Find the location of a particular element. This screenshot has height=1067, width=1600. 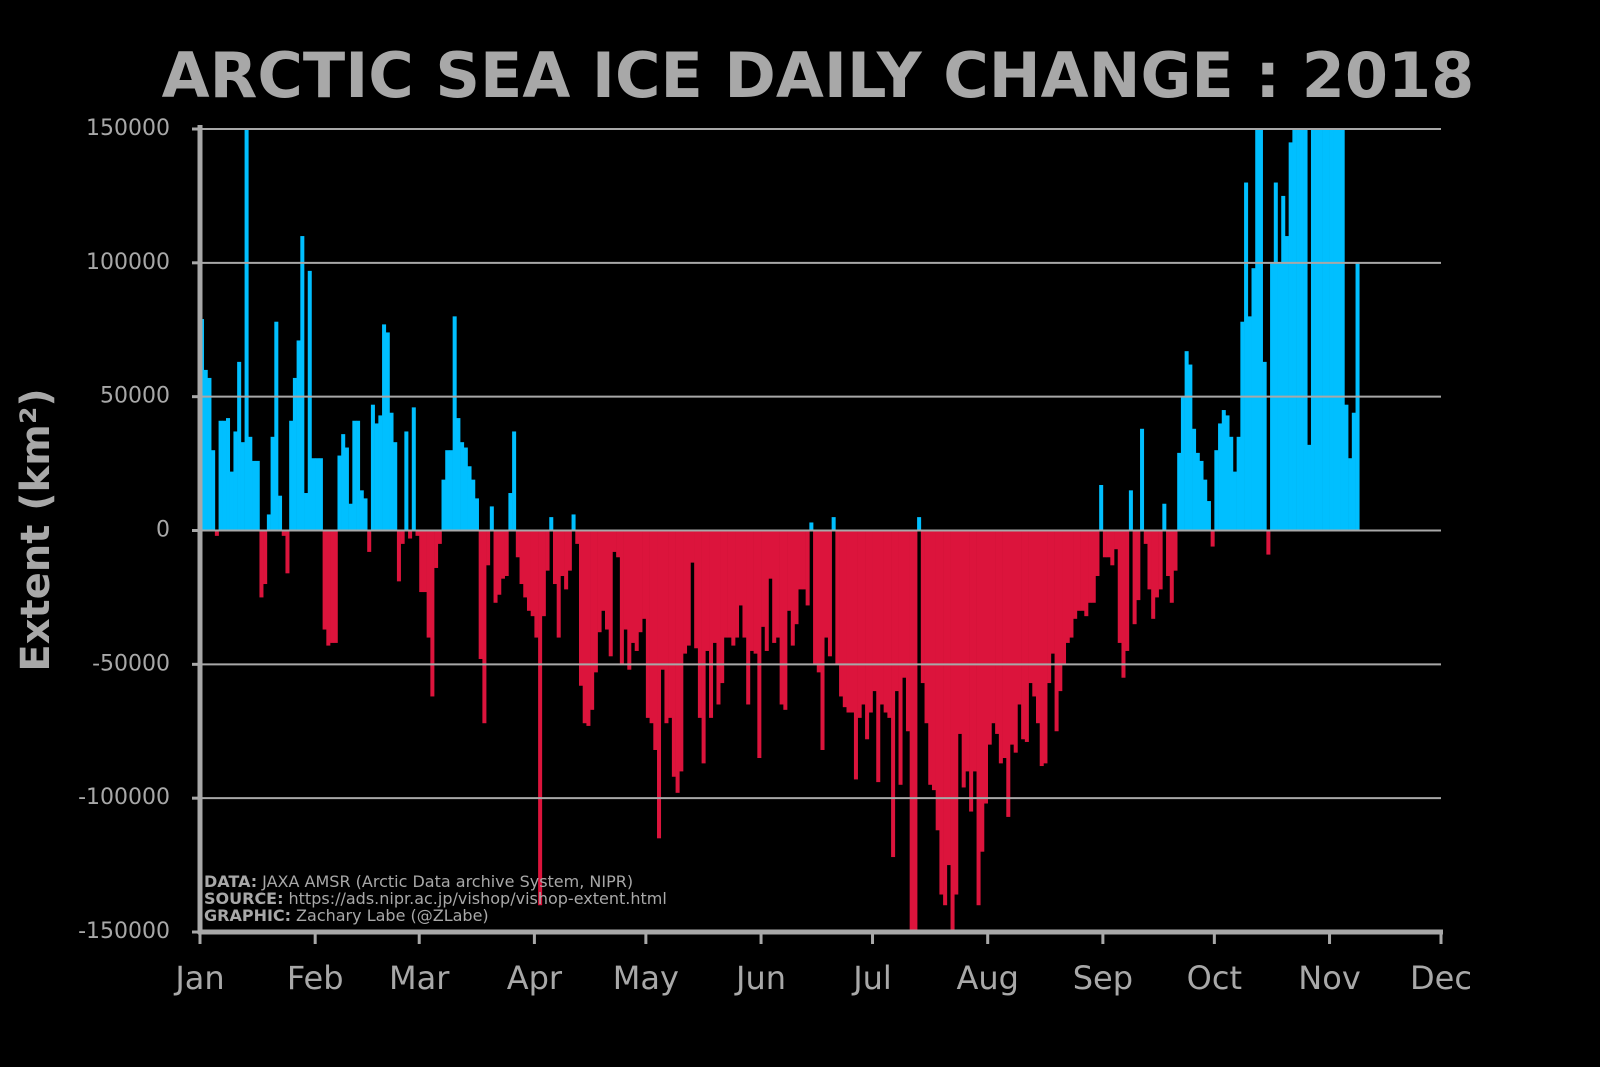

credit-label: GRAPHIC: is located at coordinates (247, 915).